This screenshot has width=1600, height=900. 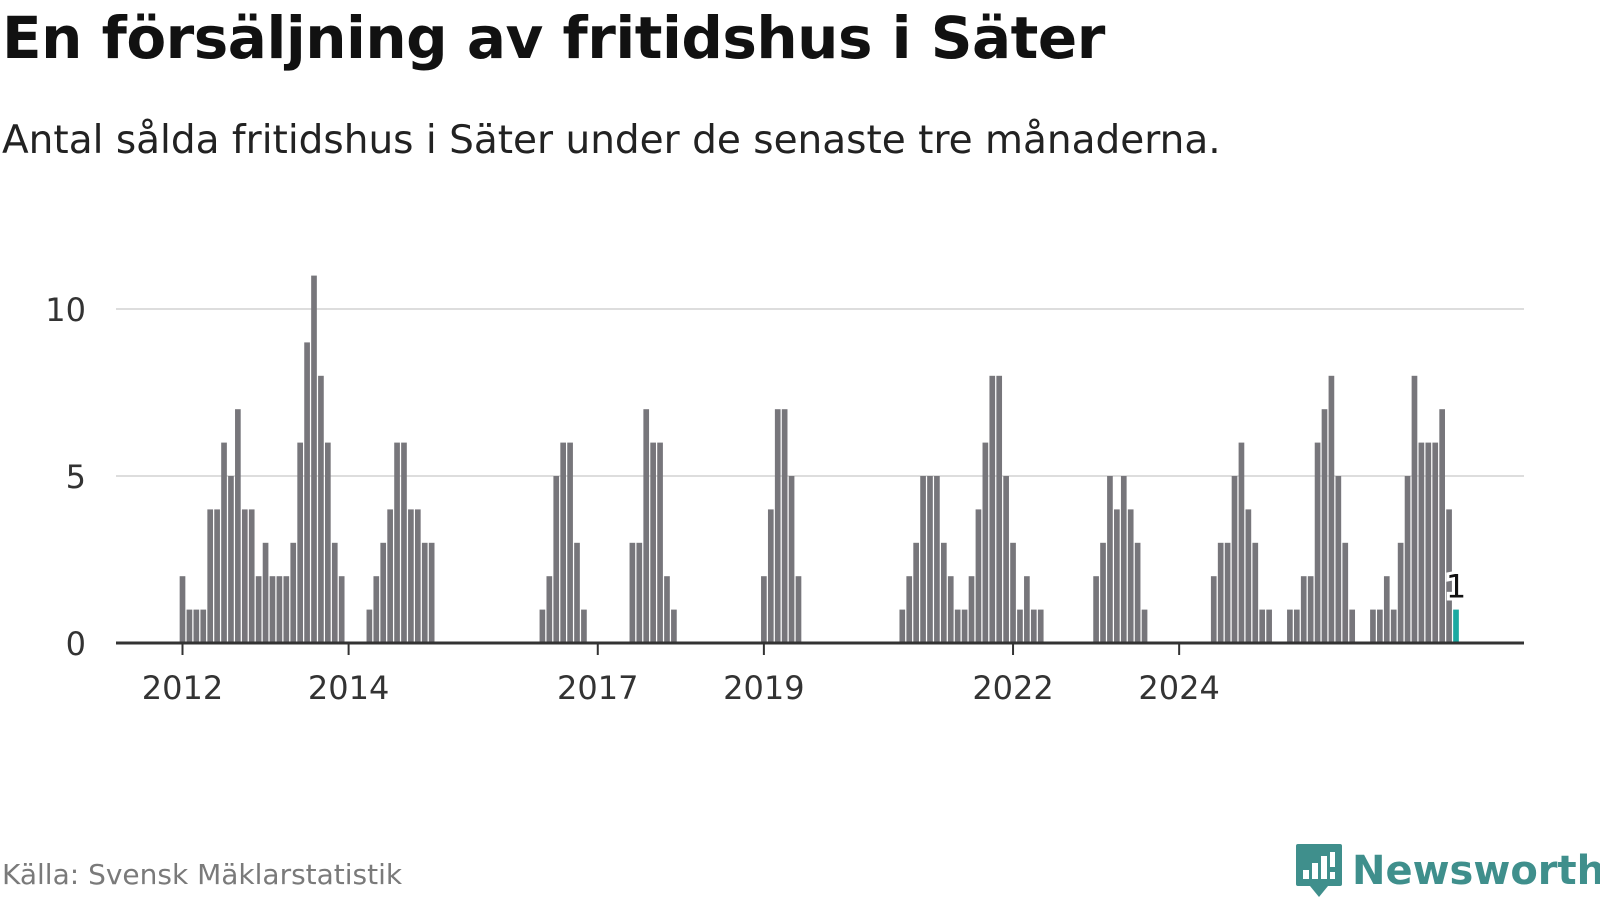 I want to click on x-tick-label: 2017, so click(x=597, y=688).